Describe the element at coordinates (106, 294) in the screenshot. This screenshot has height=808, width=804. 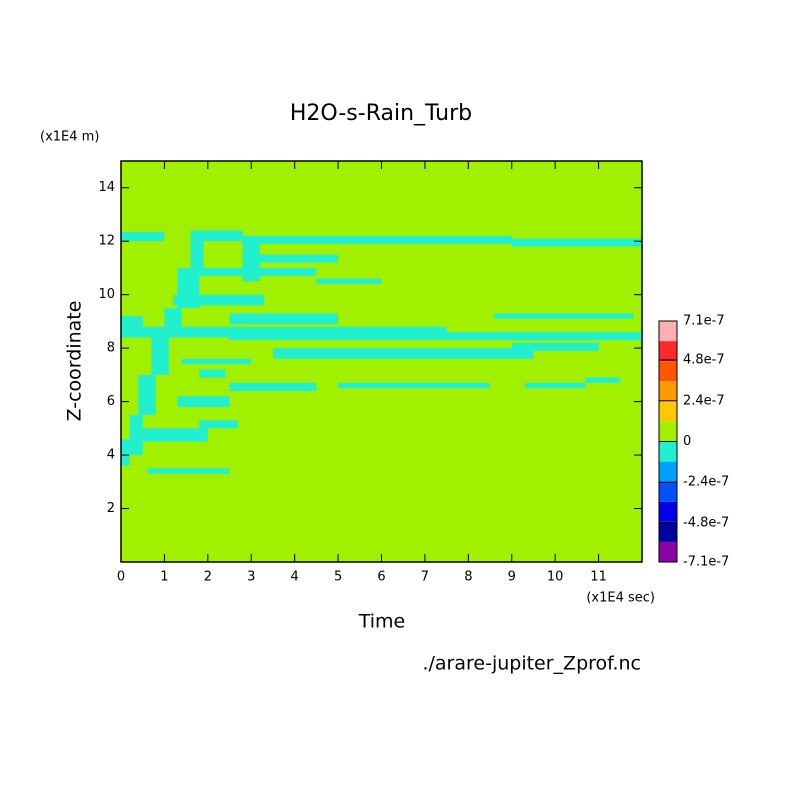
I see `y-tick-label: 10` at that location.